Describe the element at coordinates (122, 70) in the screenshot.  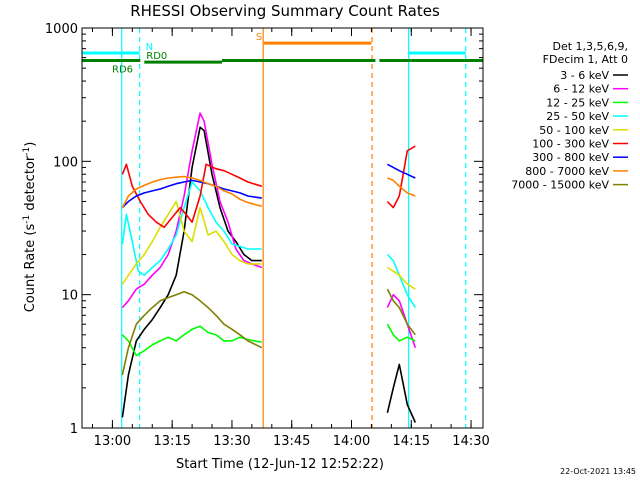
I see `flag-label-rd6: RD6` at that location.